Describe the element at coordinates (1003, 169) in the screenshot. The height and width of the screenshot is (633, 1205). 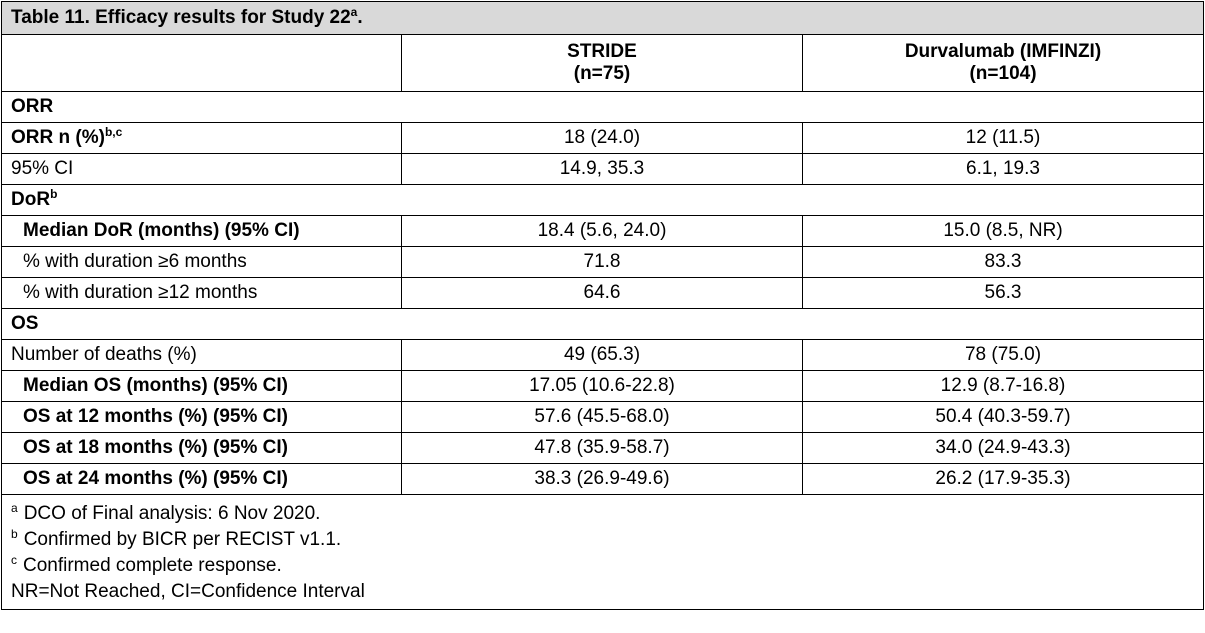
I see `row-value-durvalumab: 6.1, 19.3` at that location.